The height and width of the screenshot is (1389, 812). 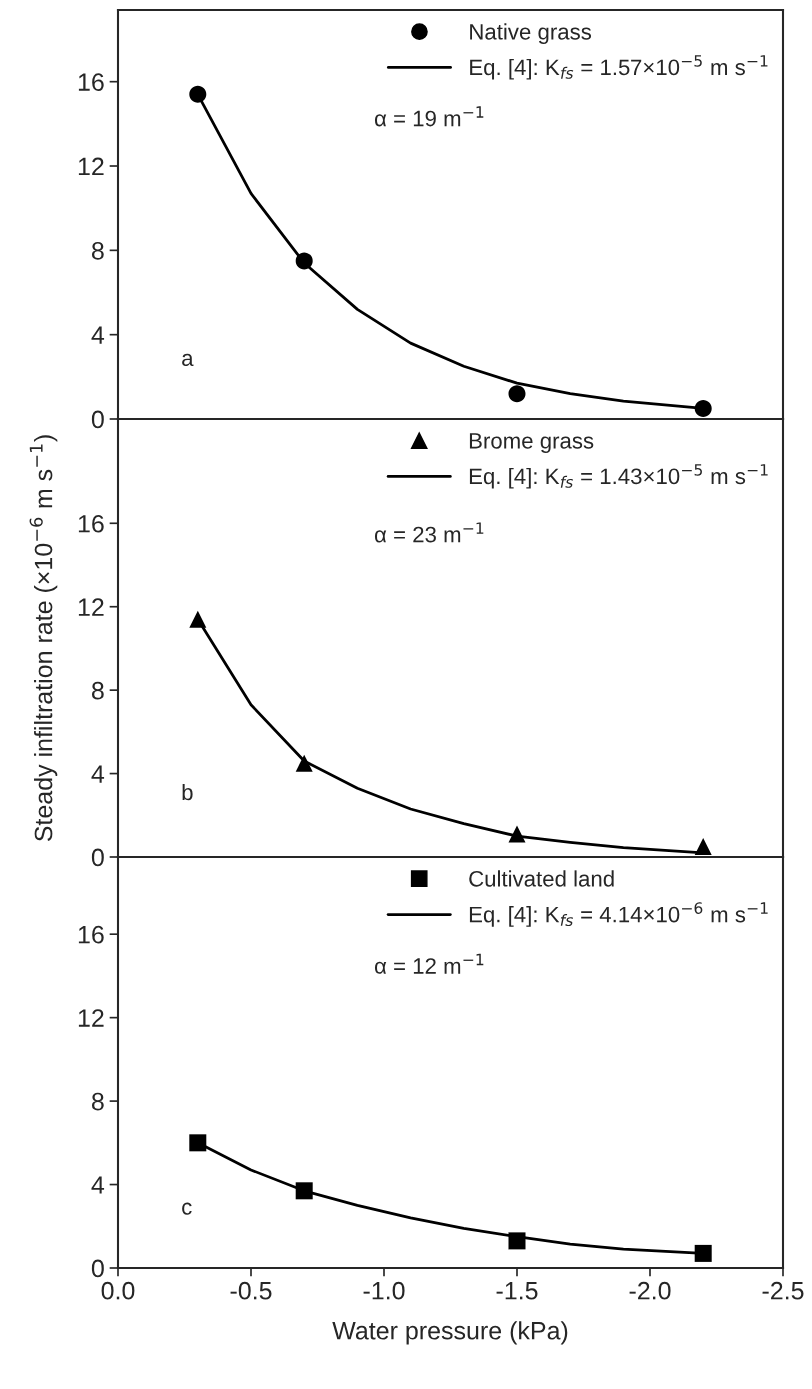 I want to click on x-tick-label: -2.5, so click(x=783, y=1290).